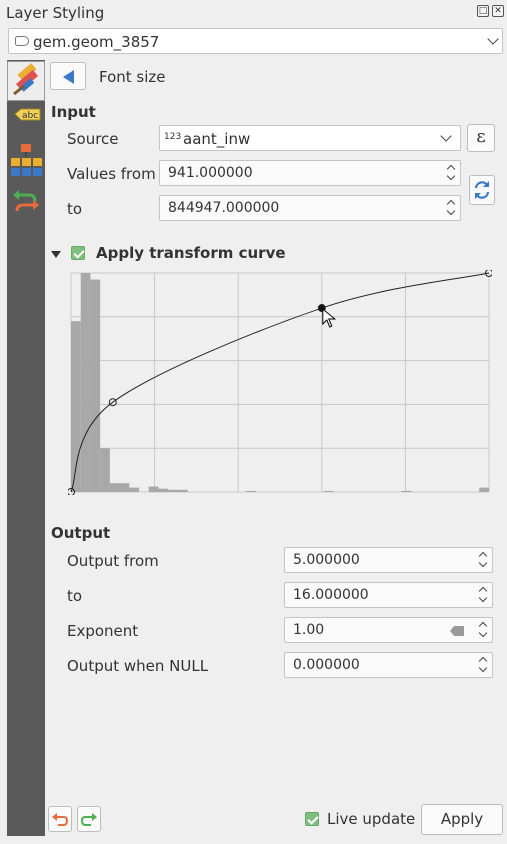 The height and width of the screenshot is (844, 507). I want to click on sidebar-item-symbology, so click(26, 81).